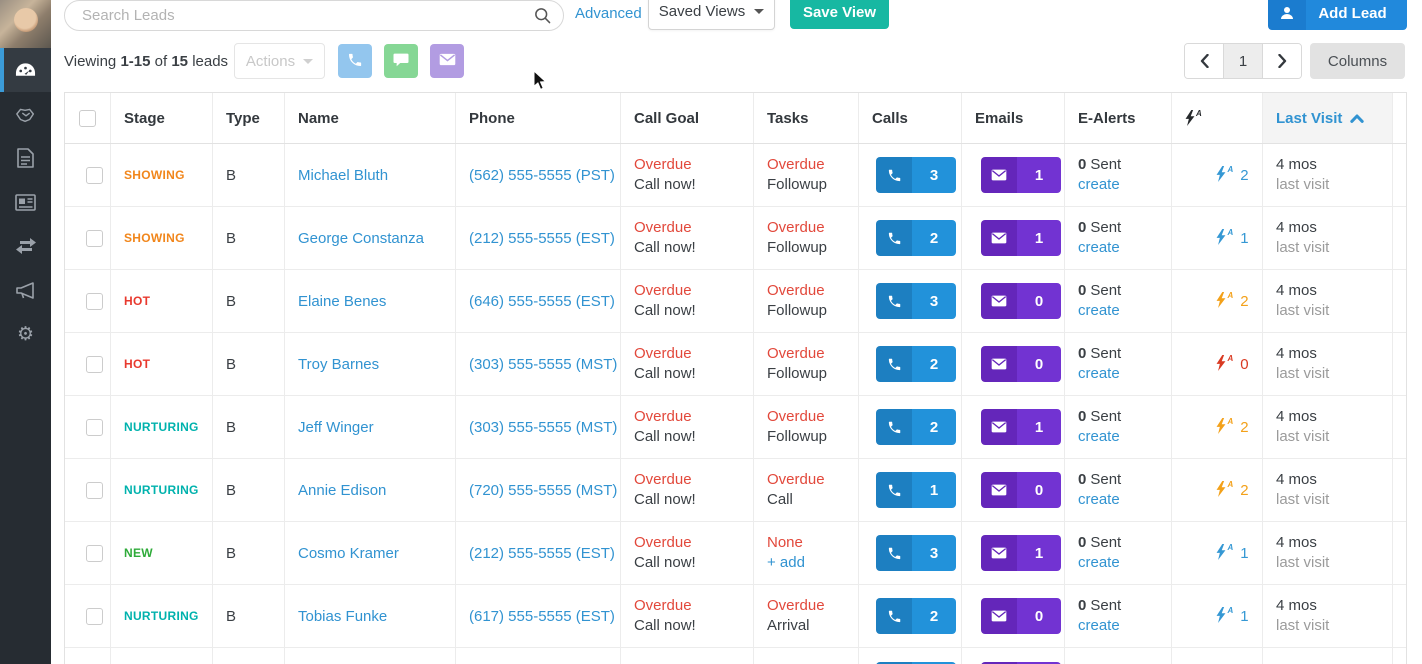  Describe the element at coordinates (1244, 427) in the screenshot. I see `flash-count: 2` at that location.